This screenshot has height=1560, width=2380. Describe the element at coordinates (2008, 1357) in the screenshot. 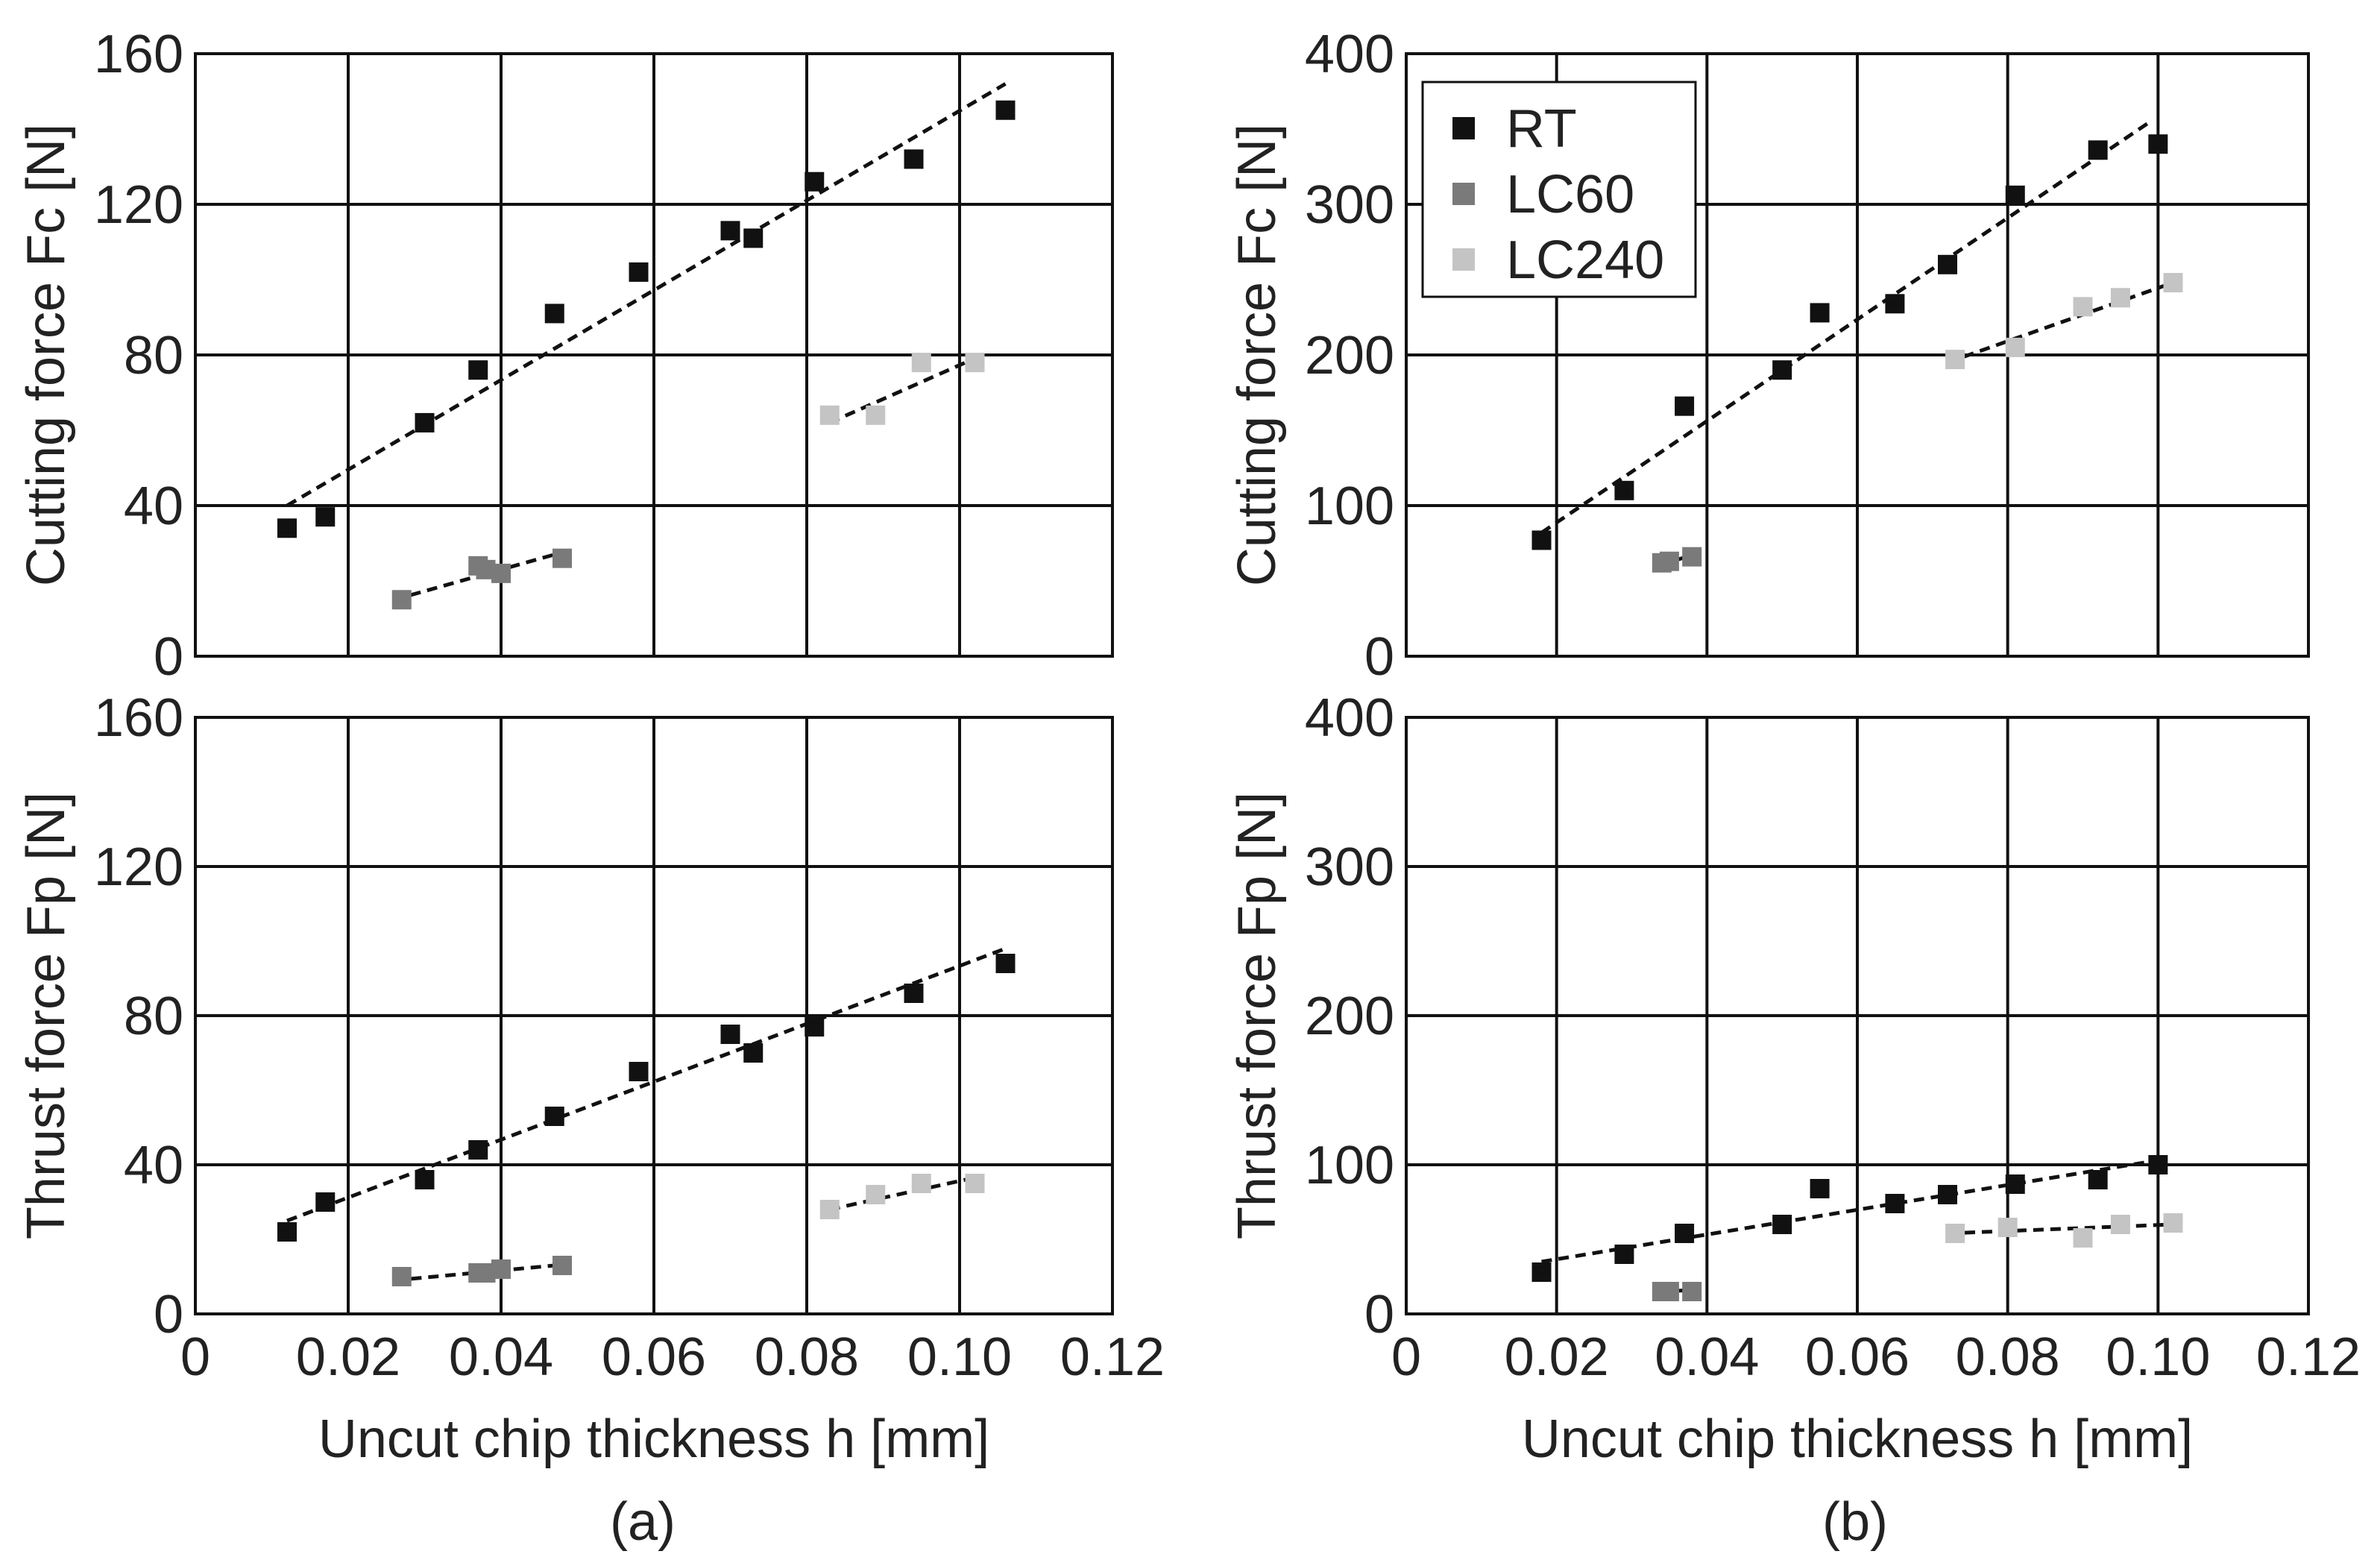

I see `x-tick-label: 0.08` at that location.